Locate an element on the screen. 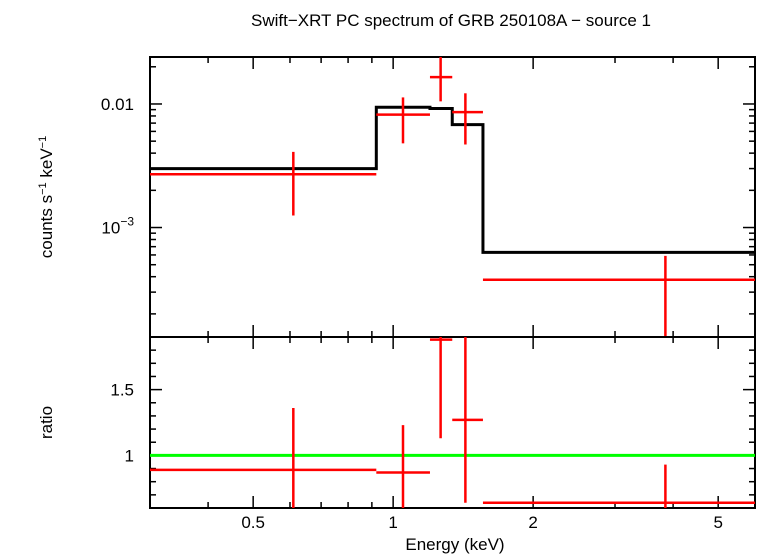 The height and width of the screenshot is (556, 758). x-axis-label: Energy (keV) is located at coordinates (454, 544).